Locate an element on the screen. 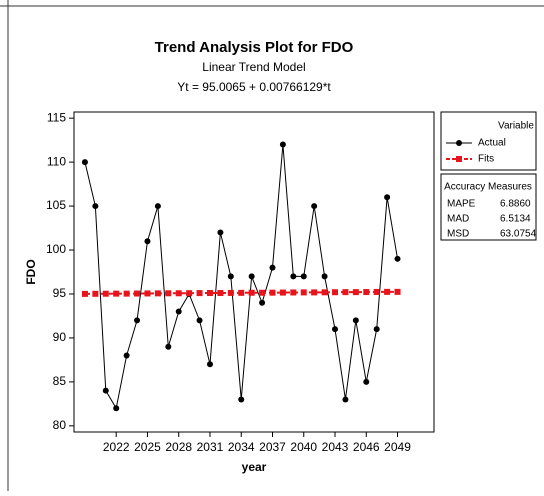 Image resolution: width=544 pixels, height=496 pixels. y-tick-label: 110 is located at coordinates (56, 161).